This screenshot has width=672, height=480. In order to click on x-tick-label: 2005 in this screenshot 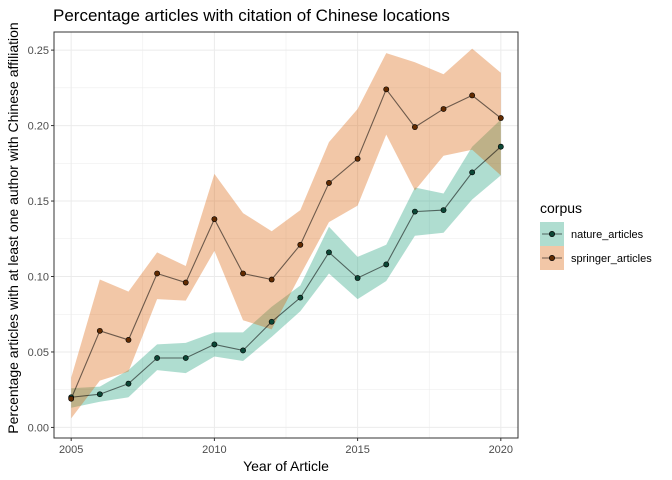, I will do `click(71, 450)`.